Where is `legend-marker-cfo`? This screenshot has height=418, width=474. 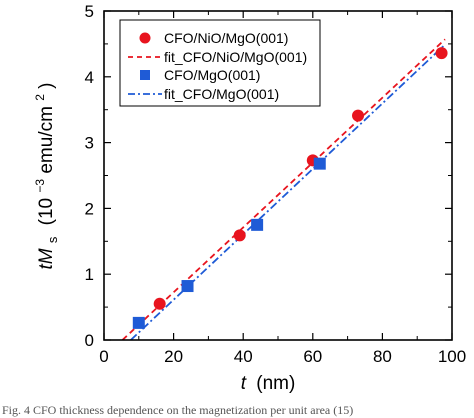
legend-marker-cfo is located at coordinates (145, 75).